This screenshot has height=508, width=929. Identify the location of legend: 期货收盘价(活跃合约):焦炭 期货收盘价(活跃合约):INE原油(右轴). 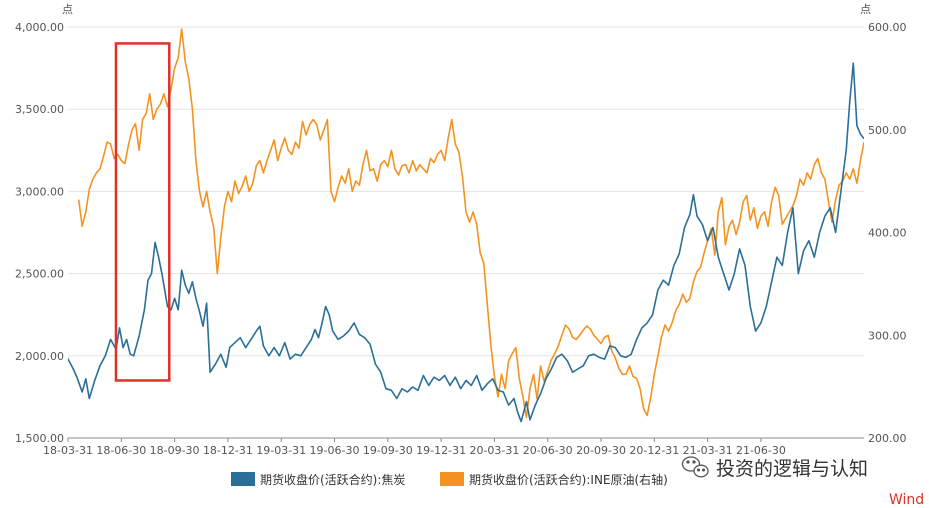
(449, 479).